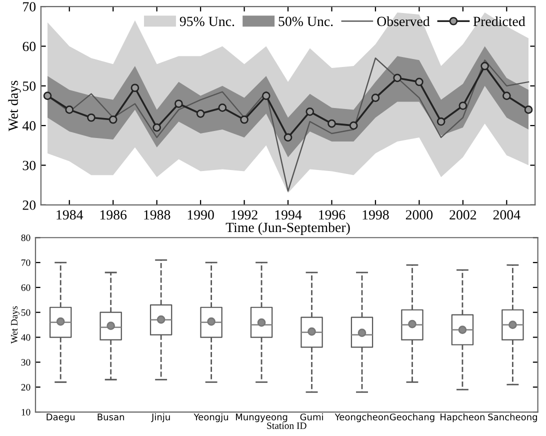 The image size is (546, 436). Describe the element at coordinates (506, 215) in the screenshot. I see `x-tick-label: 2004` at that location.